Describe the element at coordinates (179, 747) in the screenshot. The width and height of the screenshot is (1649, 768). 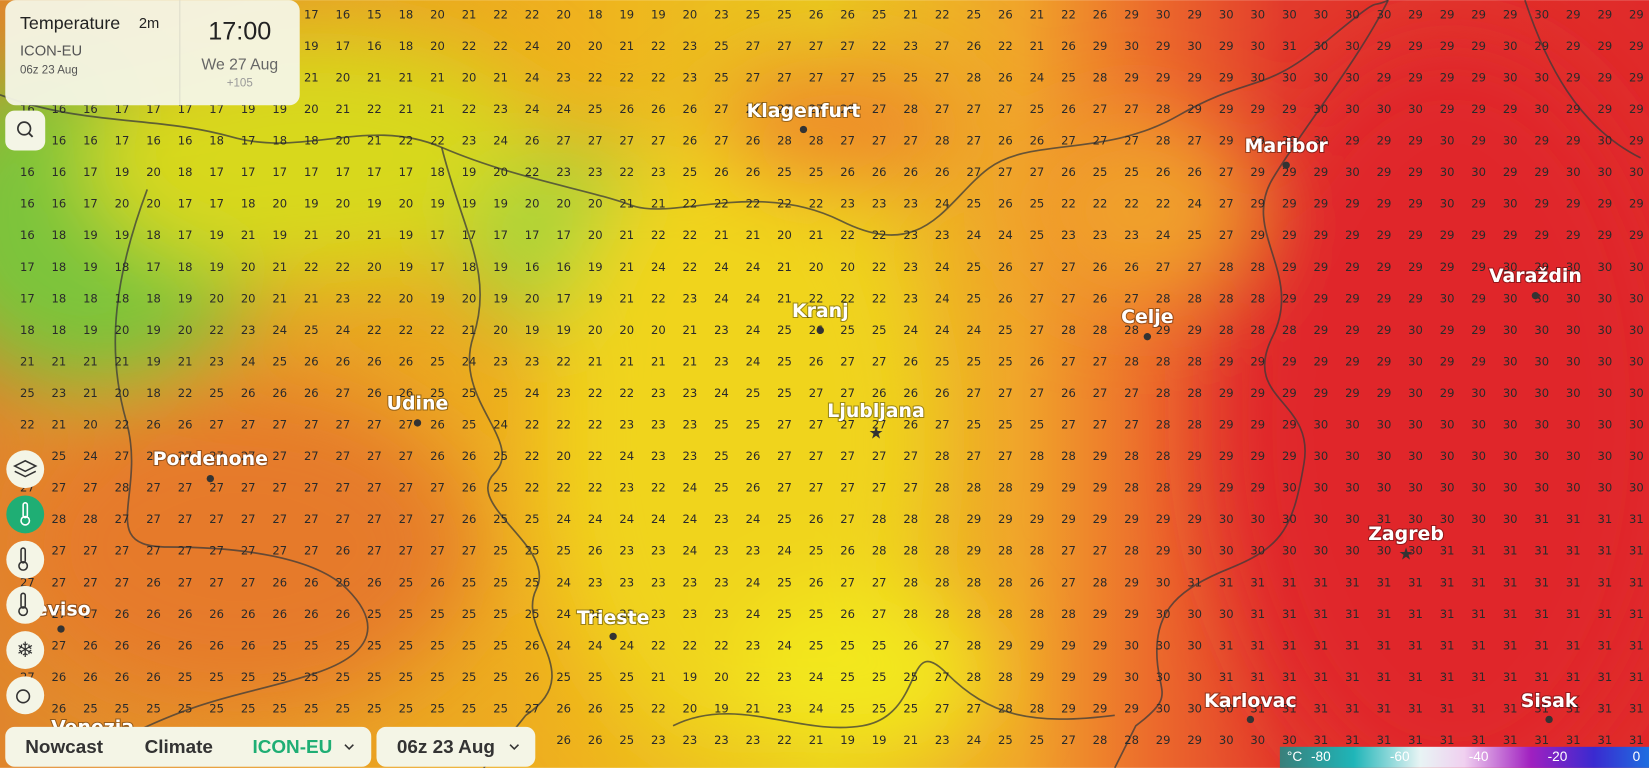
I see `climate-tab: Climate` at that location.